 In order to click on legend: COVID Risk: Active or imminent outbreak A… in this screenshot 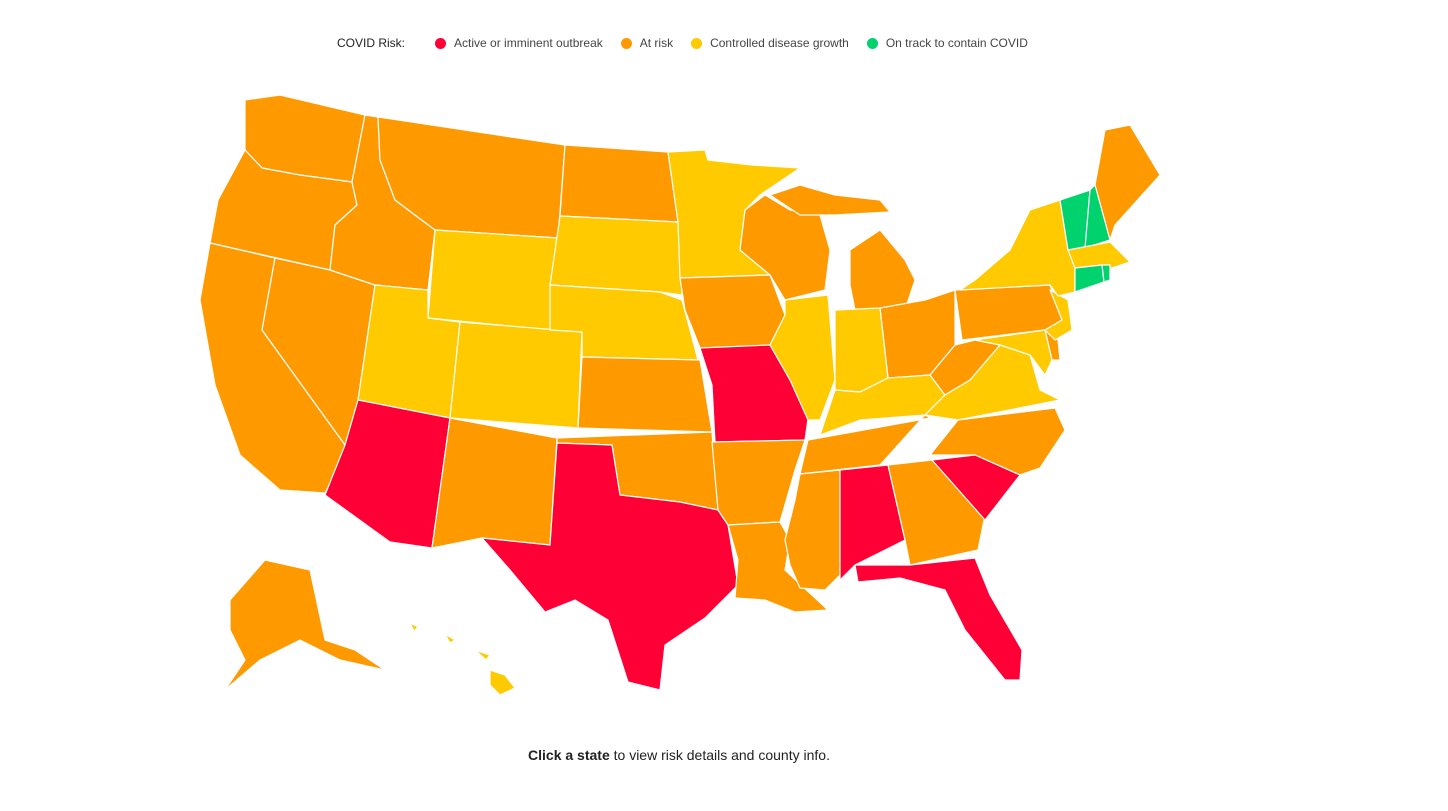, I will do `click(691, 43)`.